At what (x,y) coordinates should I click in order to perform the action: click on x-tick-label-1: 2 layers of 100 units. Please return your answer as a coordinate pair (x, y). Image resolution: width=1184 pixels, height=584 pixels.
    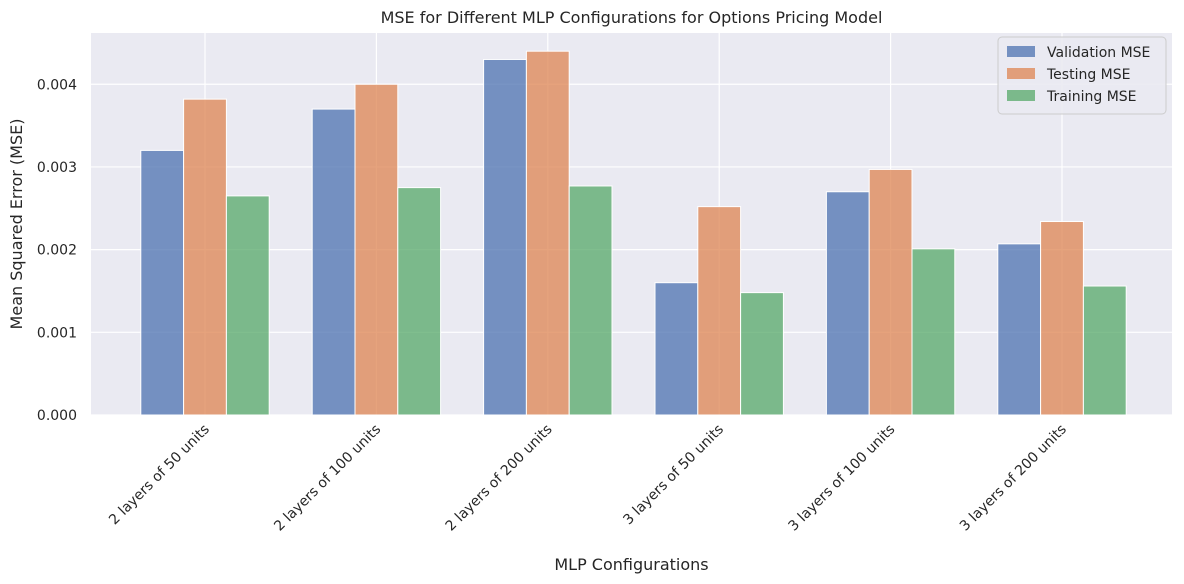
    Looking at the image, I should click on (327, 478).